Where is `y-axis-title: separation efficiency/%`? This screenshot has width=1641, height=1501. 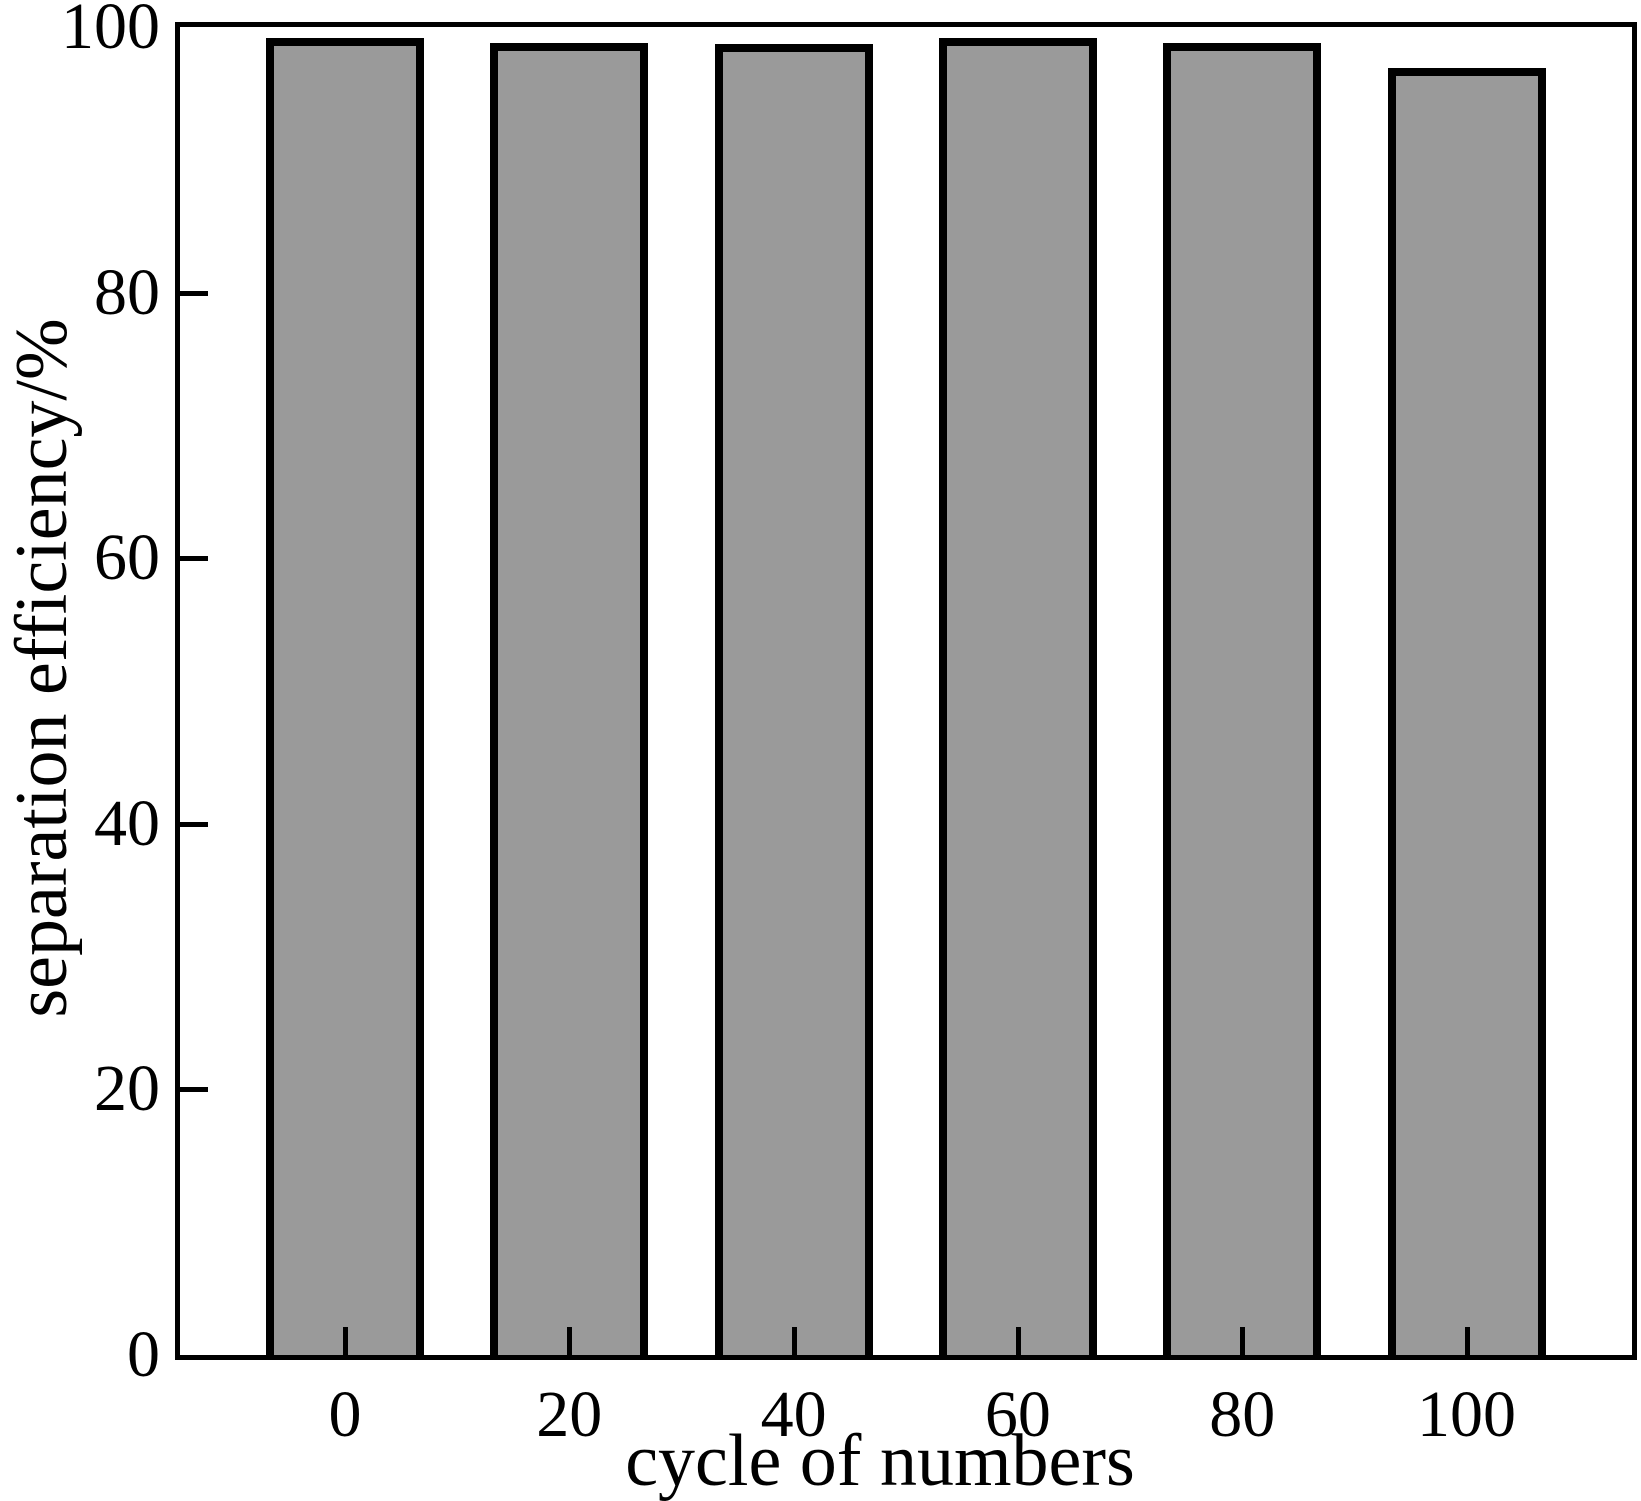 y-axis-title: separation efficiency/% is located at coordinates (42, 668).